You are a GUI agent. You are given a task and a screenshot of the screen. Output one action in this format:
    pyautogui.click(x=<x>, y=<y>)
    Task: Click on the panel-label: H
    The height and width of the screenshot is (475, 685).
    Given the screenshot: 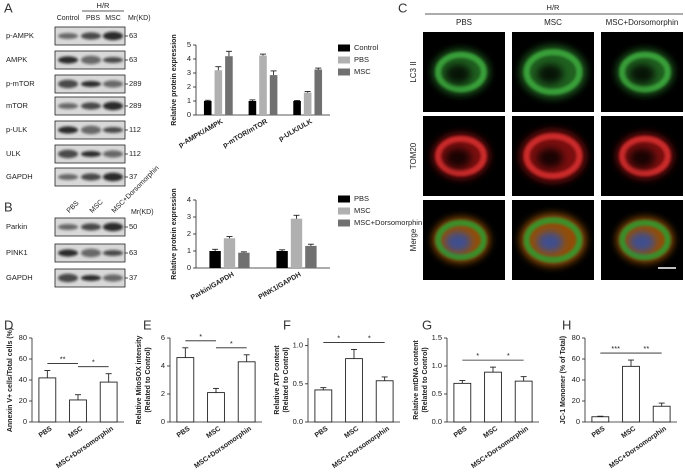 What is the action you would take?
    pyautogui.click(x=566, y=324)
    